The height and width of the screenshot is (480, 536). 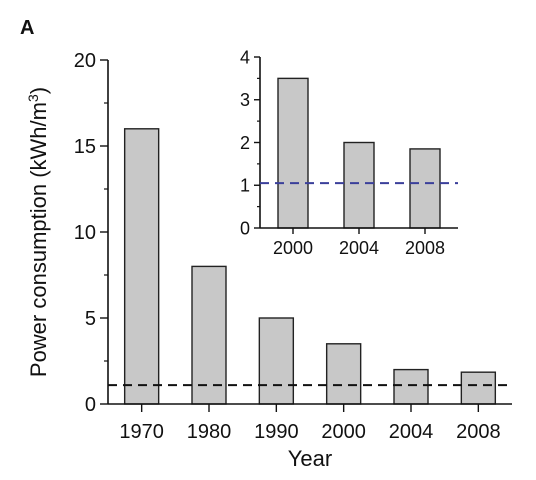 I want to click on inset-y-tick-label: 3, so click(x=245, y=100).